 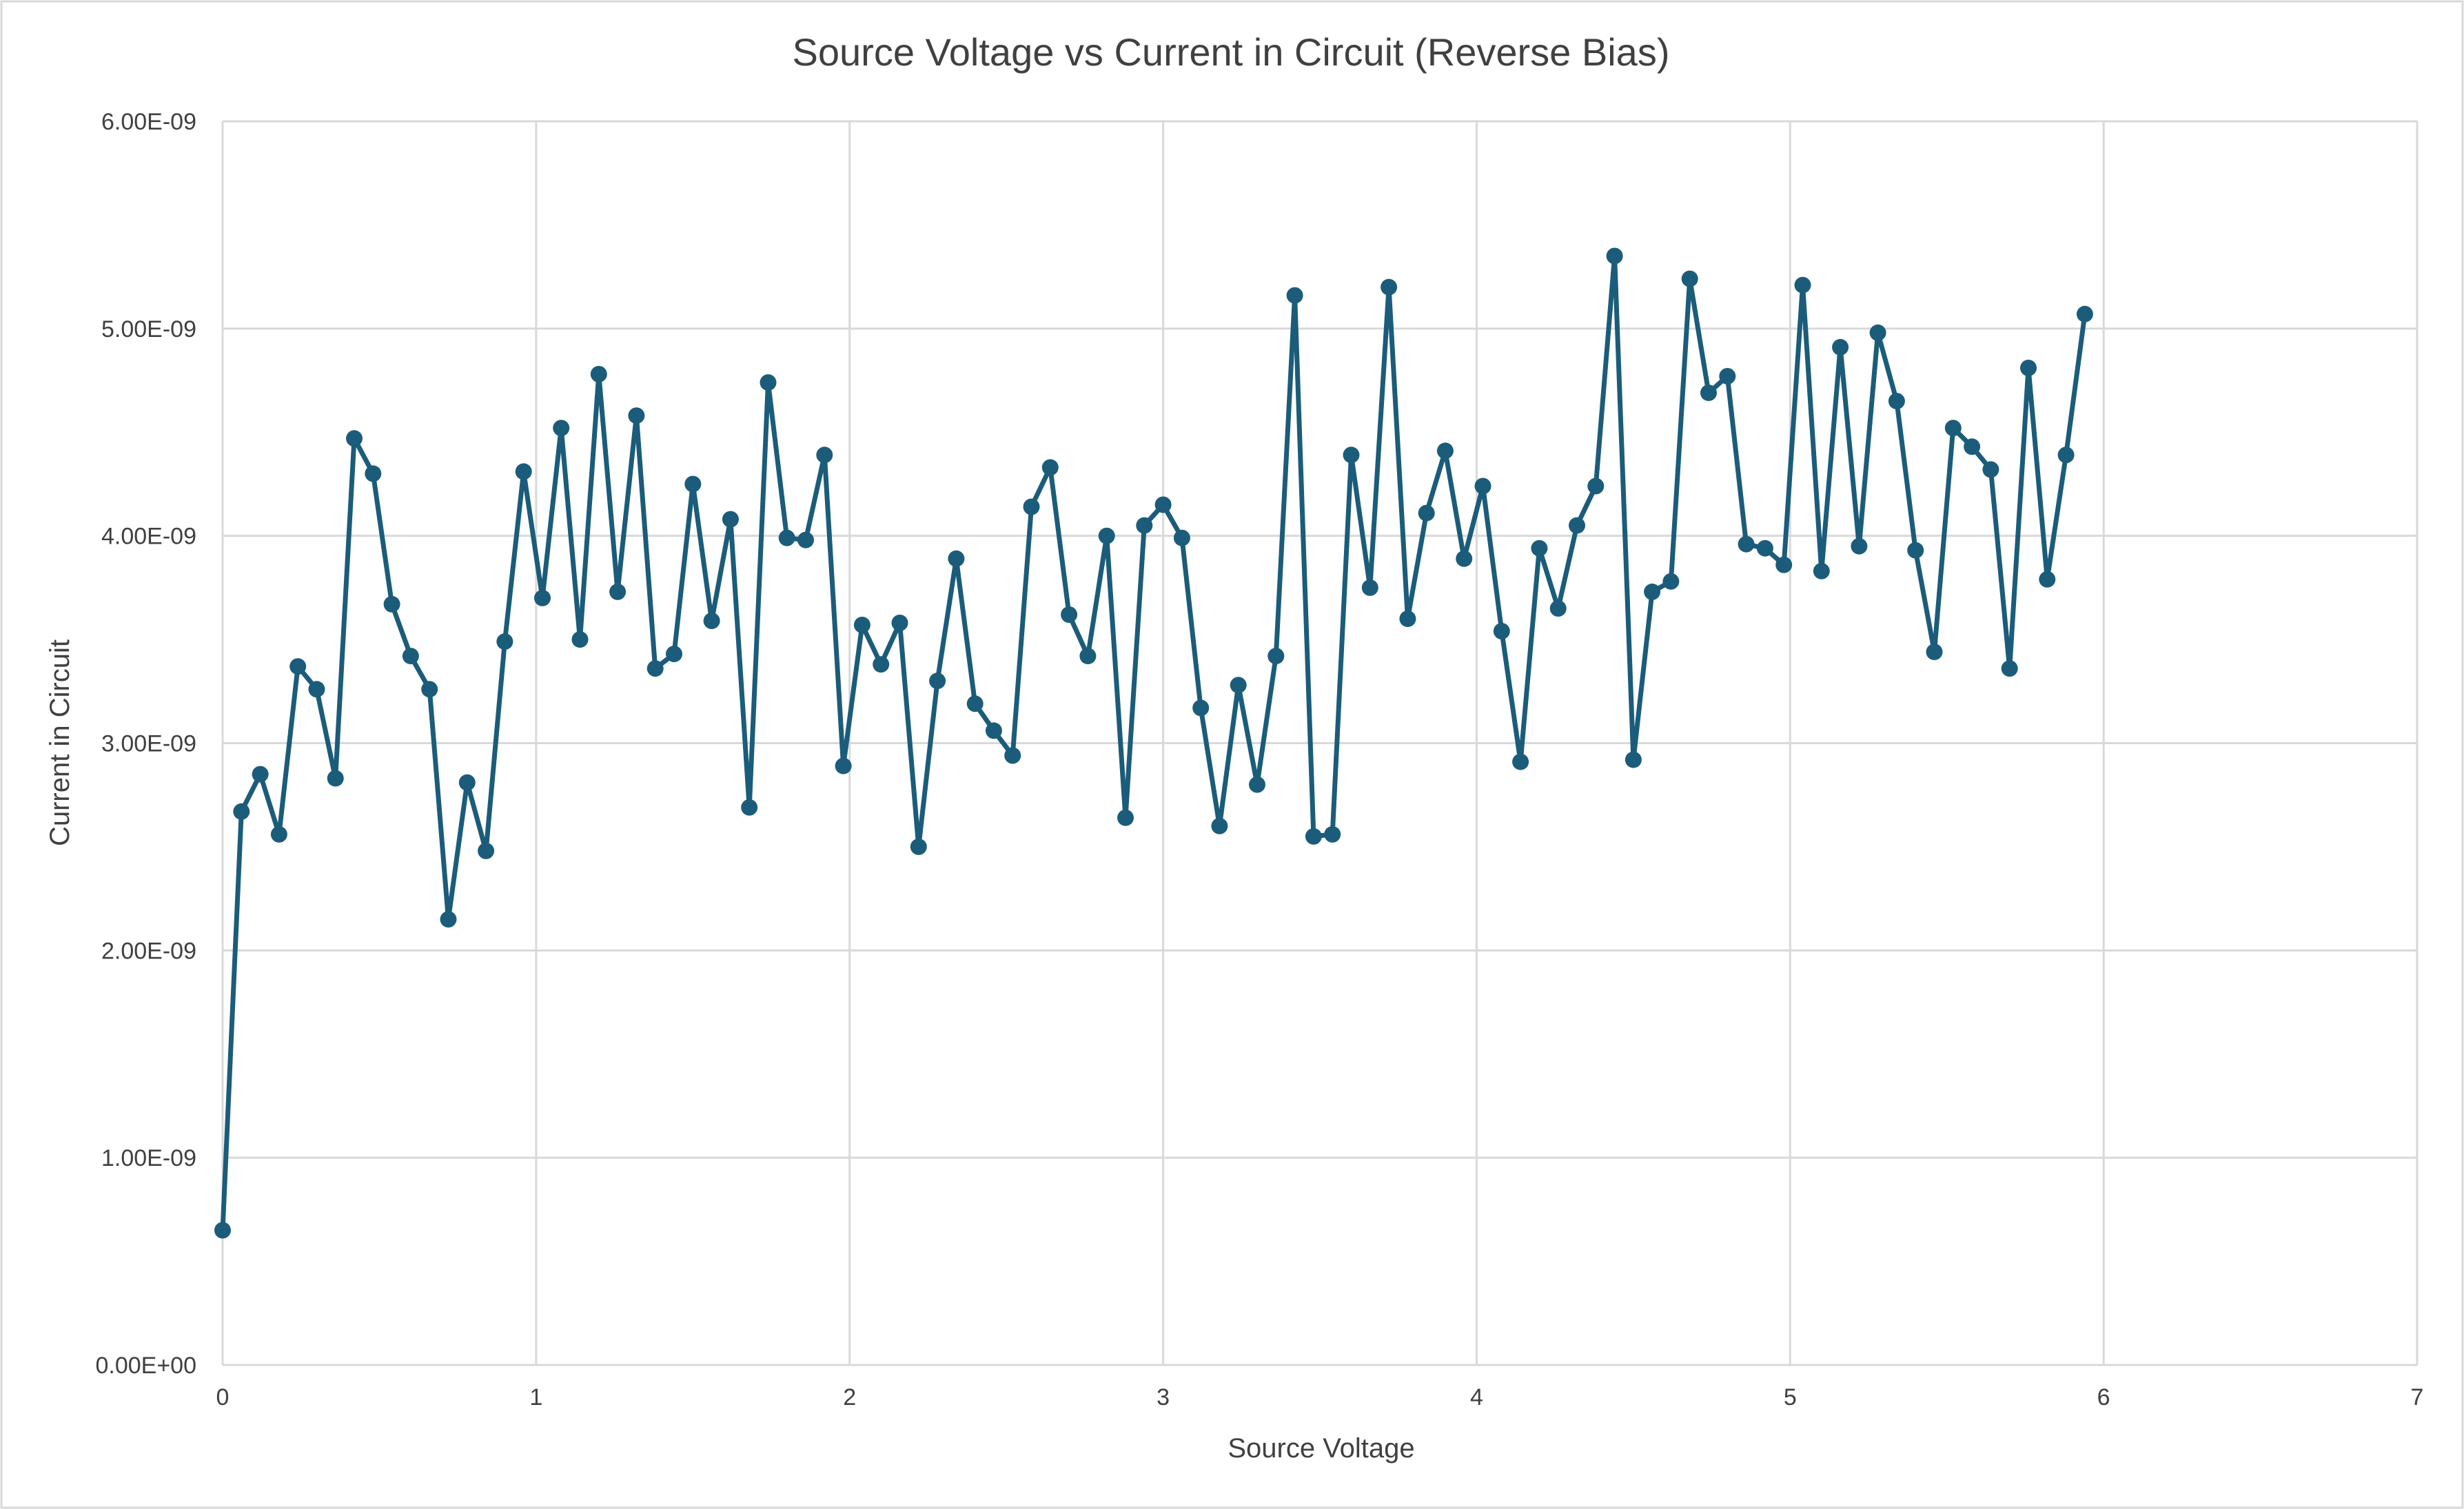 I want to click on x-tick-label: 3, so click(x=1163, y=1397).